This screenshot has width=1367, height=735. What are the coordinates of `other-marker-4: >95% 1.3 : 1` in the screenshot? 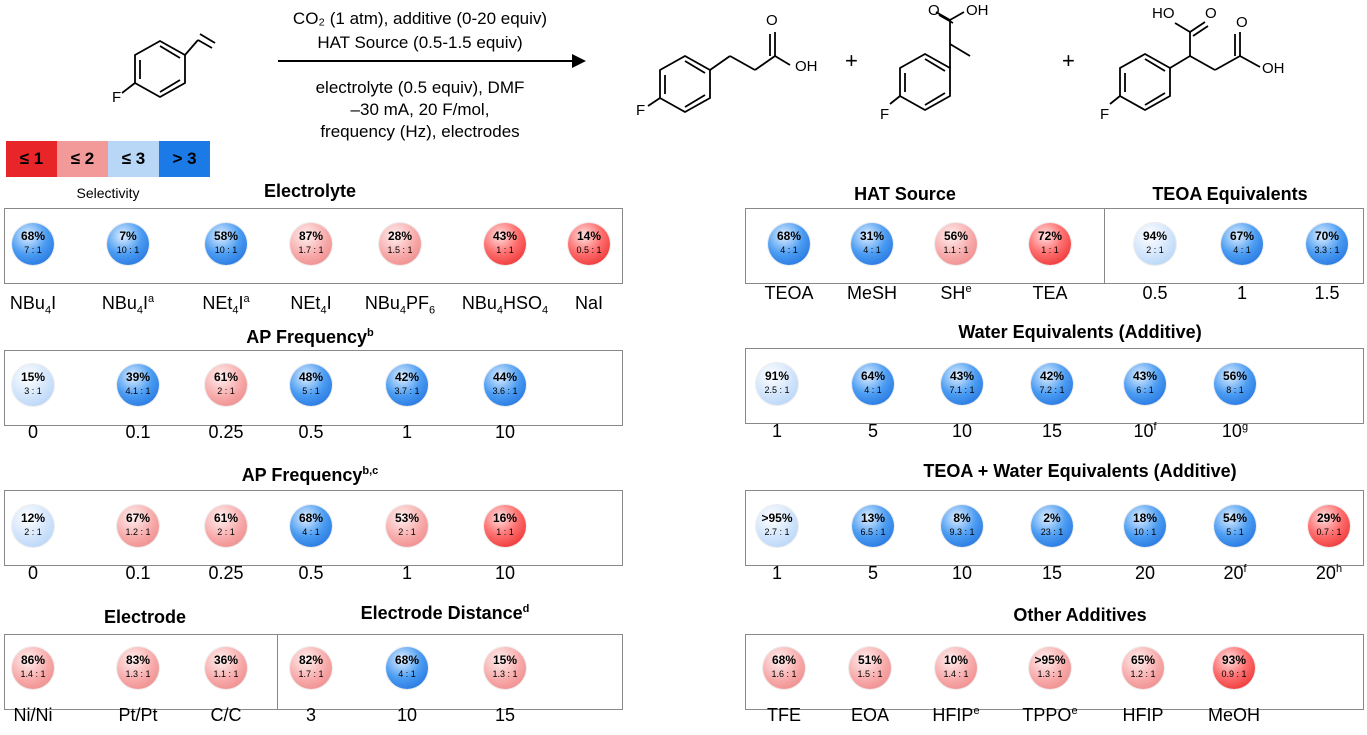 It's located at (1050, 668).